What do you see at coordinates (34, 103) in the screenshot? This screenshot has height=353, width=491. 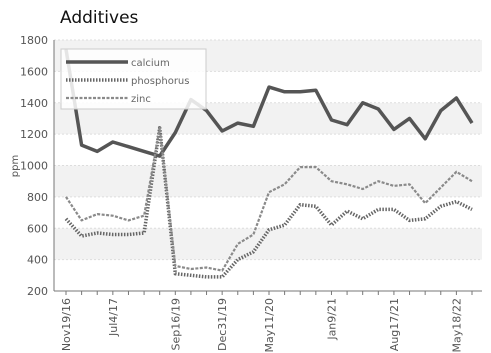 I see `y-tick-label: 1400` at bounding box center [34, 103].